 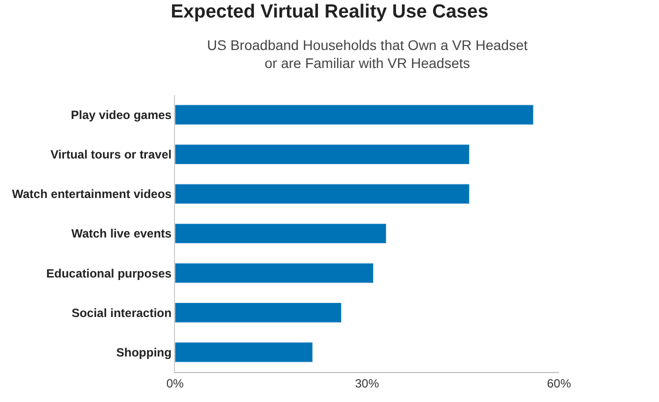 What do you see at coordinates (122, 313) in the screenshot?
I see `y-tick-label: Social interaction` at bounding box center [122, 313].